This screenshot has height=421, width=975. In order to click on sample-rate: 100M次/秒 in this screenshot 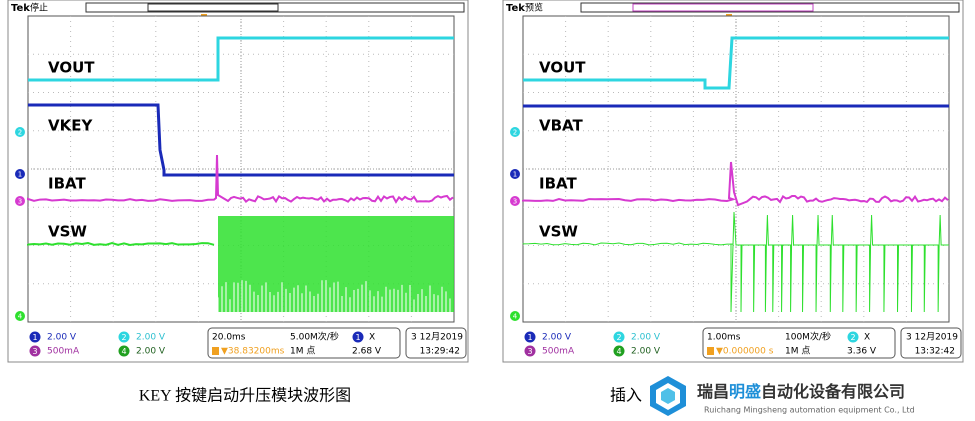, I will do `click(808, 337)`.